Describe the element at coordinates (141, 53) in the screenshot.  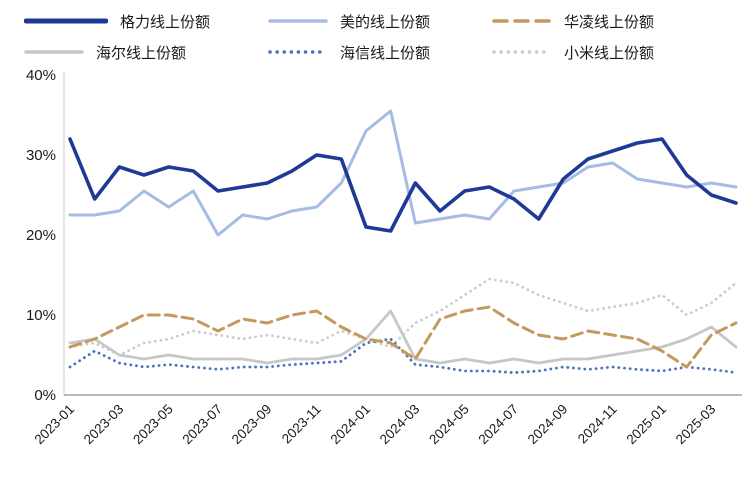
I see `legend-label-3: 海尔线上份额` at that location.